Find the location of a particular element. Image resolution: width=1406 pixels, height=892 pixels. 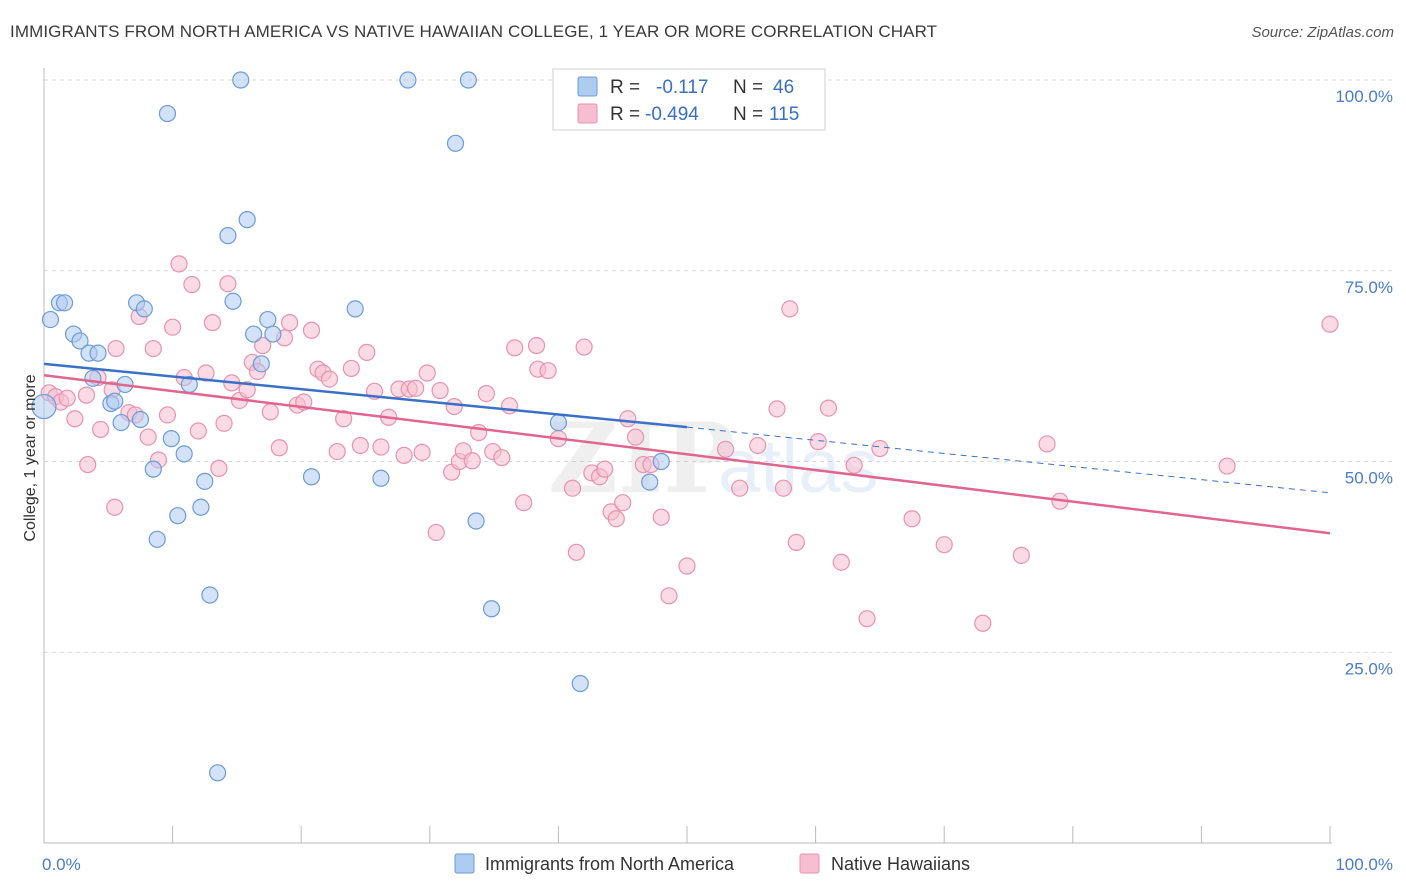

series-legend-label-blue: Immigrants from North America is located at coordinates (610, 864).